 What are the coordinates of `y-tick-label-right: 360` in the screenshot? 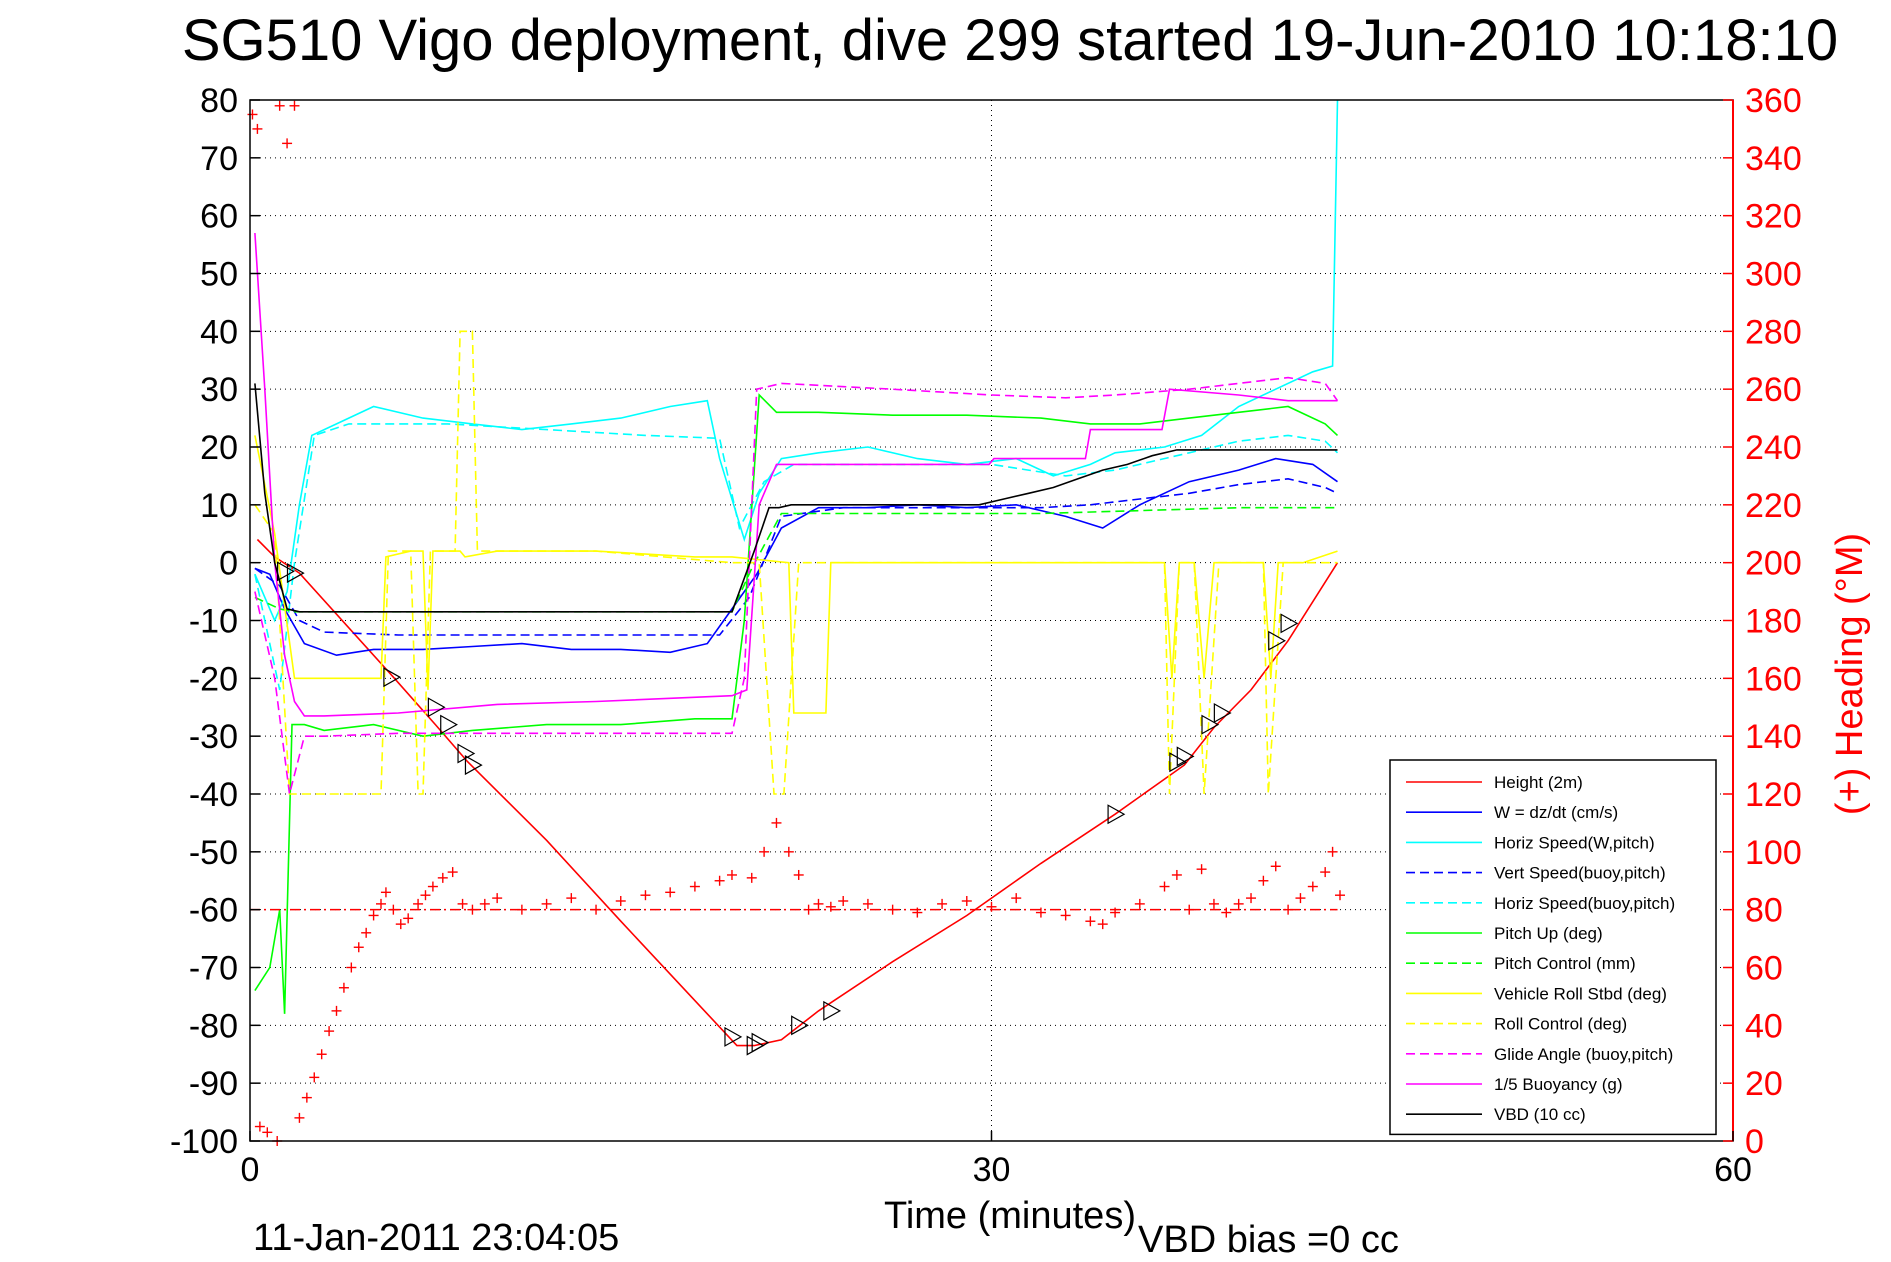 It's located at (1773, 101).